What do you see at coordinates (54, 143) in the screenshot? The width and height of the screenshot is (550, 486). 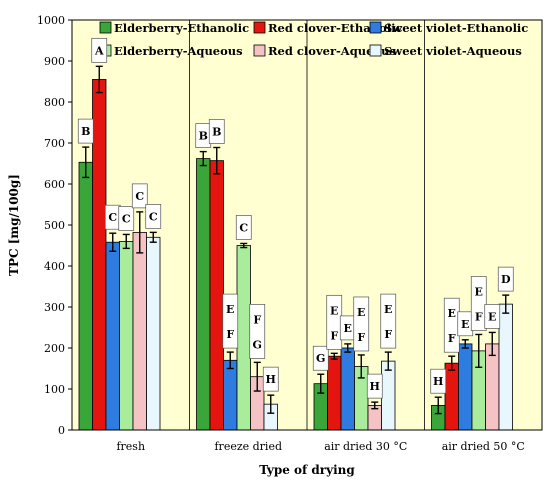 I see `y-tick-label: 700` at bounding box center [54, 143].